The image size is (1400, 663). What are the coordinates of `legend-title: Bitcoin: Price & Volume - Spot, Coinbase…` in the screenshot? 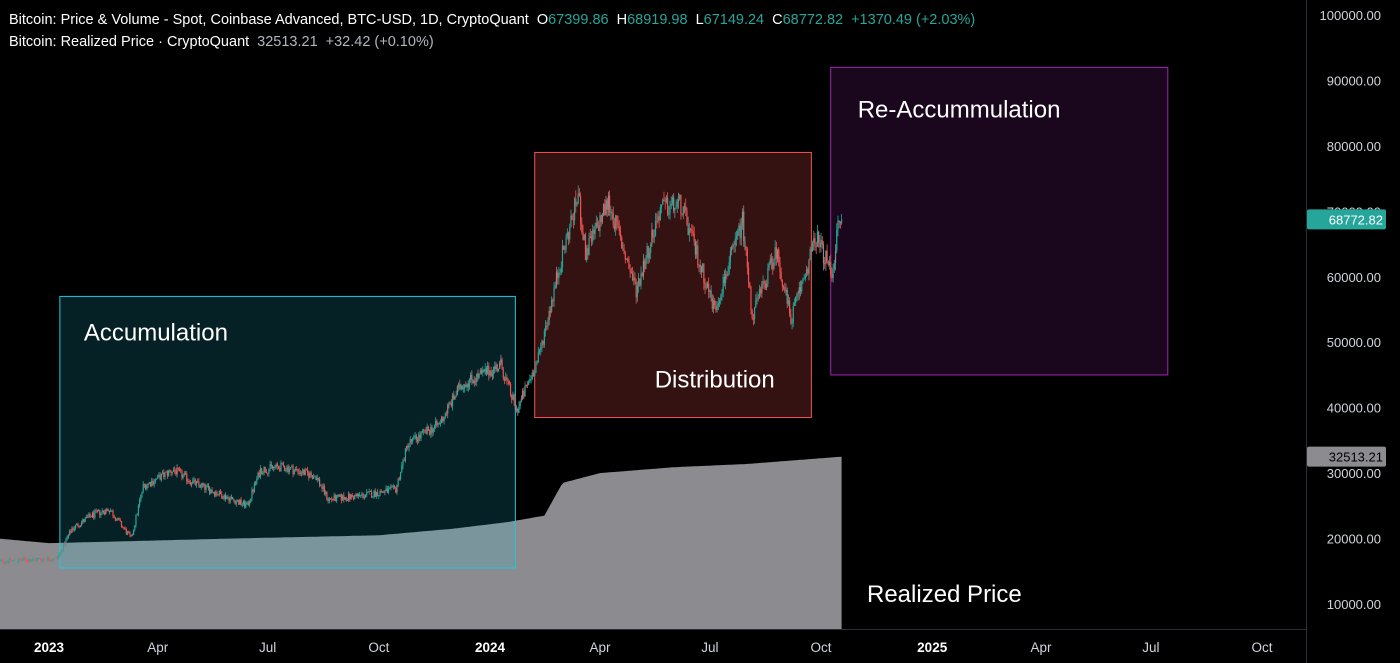 It's located at (269, 20).